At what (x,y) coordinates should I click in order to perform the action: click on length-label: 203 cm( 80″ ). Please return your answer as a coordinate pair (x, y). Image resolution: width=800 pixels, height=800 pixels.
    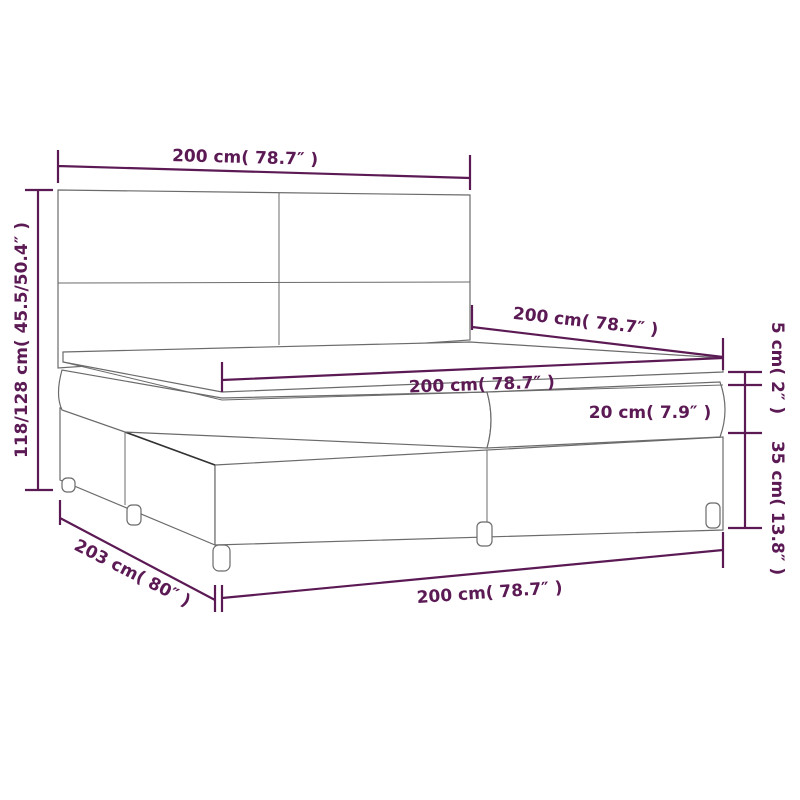
    Looking at the image, I should click on (132, 574).